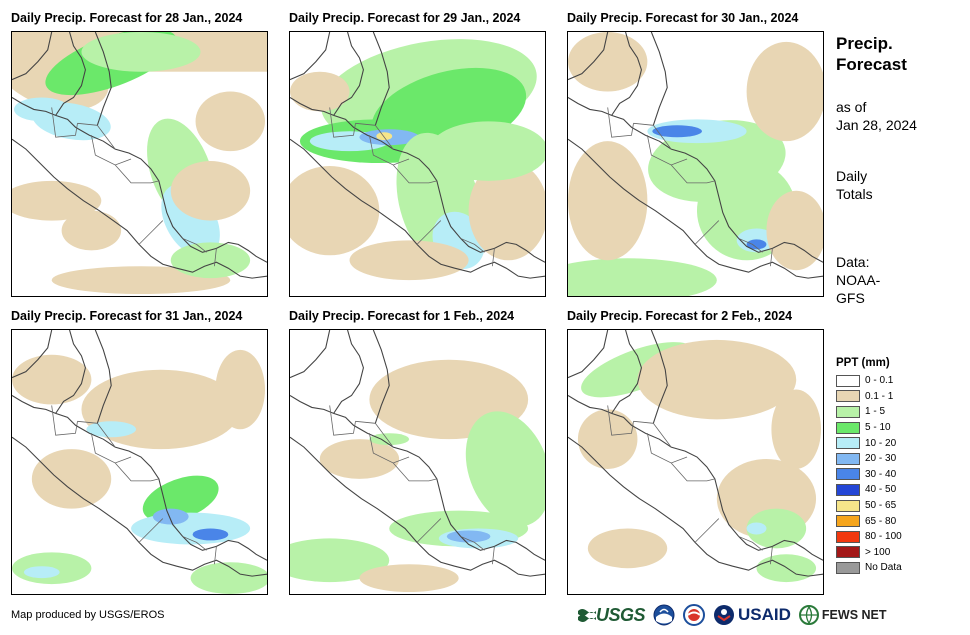 The height and width of the screenshot is (635, 970). Describe the element at coordinates (621, 614) in the screenshot. I see `usgs-logo-text: USGS` at that location.